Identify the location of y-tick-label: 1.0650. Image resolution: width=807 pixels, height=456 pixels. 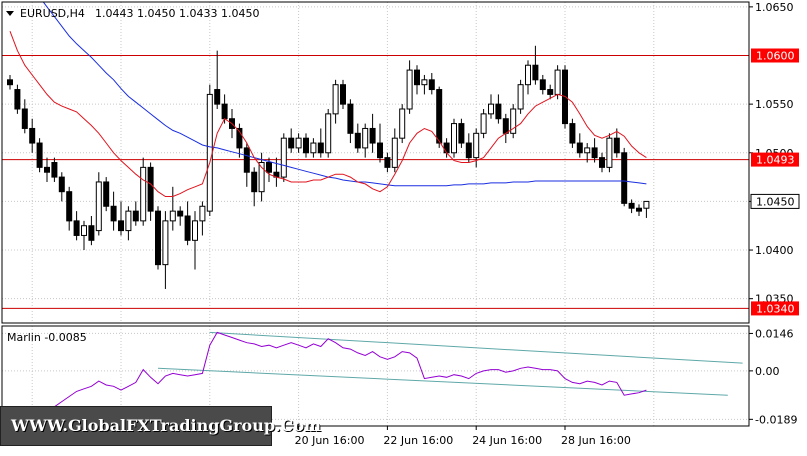
(774, 7).